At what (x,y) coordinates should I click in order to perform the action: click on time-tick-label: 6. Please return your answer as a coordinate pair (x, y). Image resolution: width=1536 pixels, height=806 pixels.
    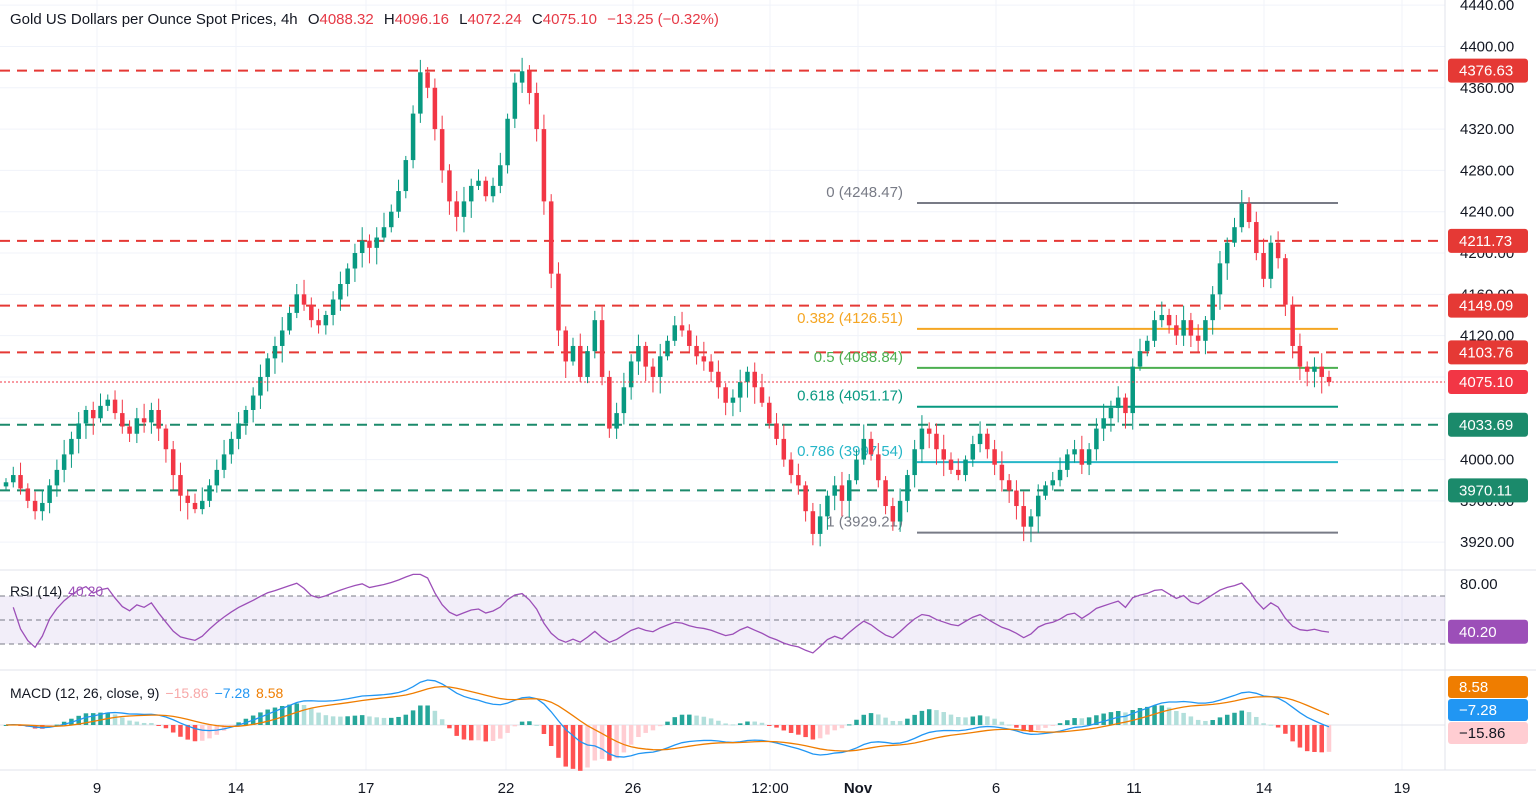
    Looking at the image, I should click on (996, 788).